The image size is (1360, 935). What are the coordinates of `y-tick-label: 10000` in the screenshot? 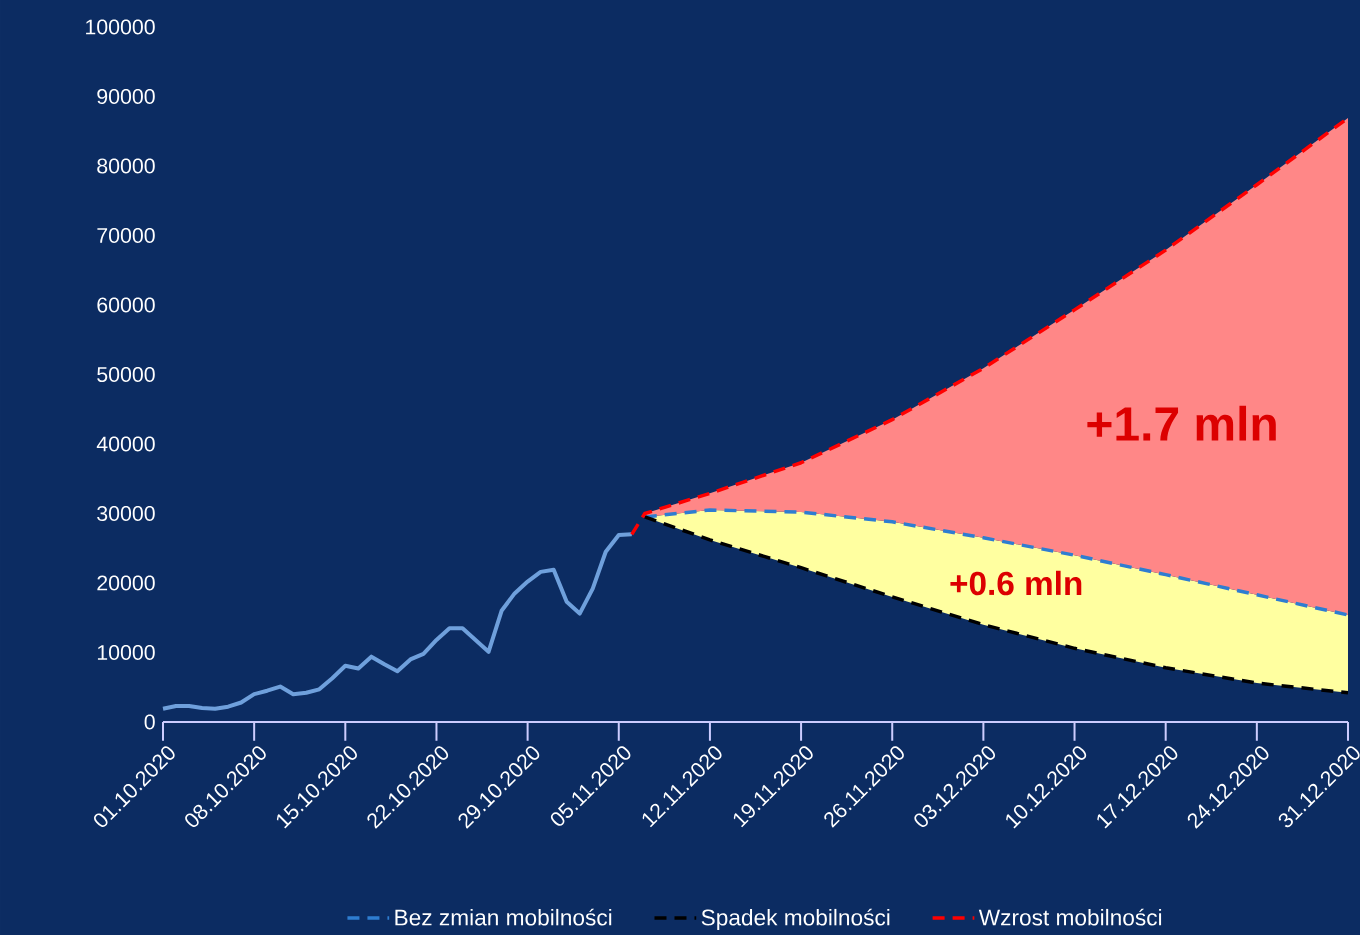 It's located at (126, 652).